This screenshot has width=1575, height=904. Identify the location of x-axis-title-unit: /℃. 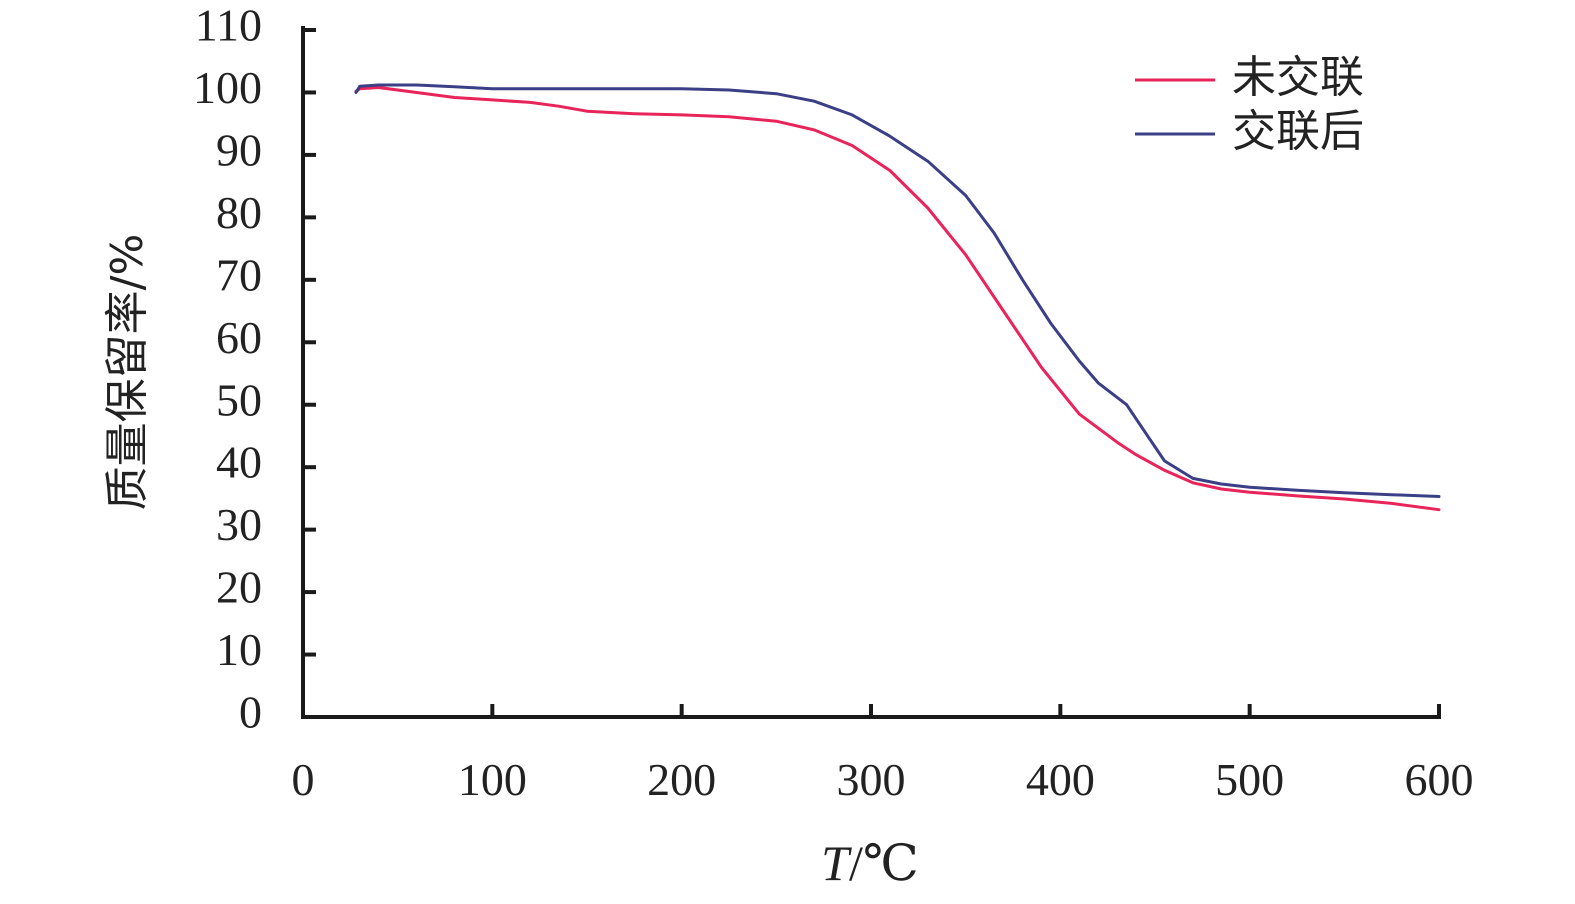
(884, 863).